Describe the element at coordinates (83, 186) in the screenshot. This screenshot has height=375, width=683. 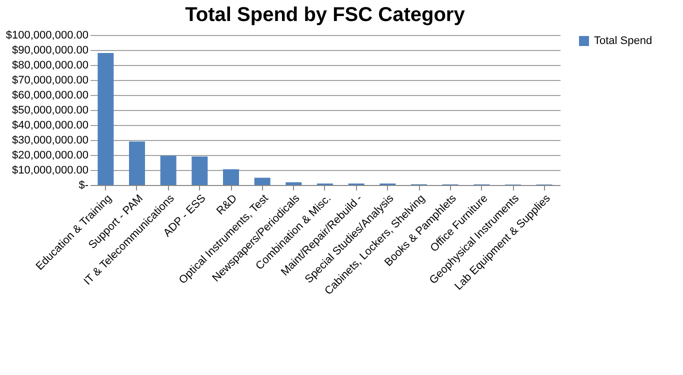
I see `y-tick-label: $-` at that location.